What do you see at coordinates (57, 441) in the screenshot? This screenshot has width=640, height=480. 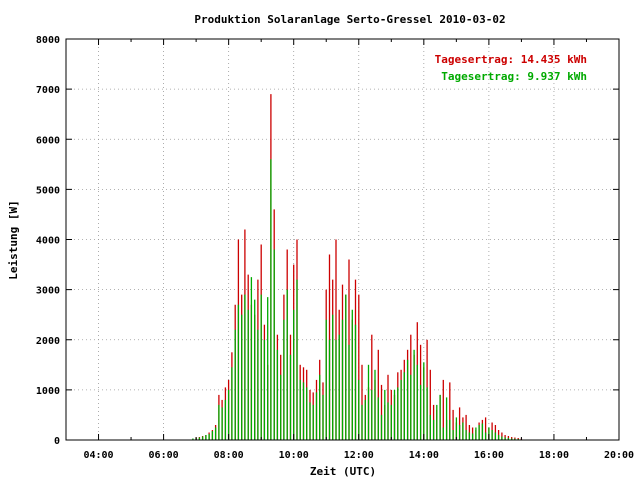 I see `y-tick-label: 0` at bounding box center [57, 441].